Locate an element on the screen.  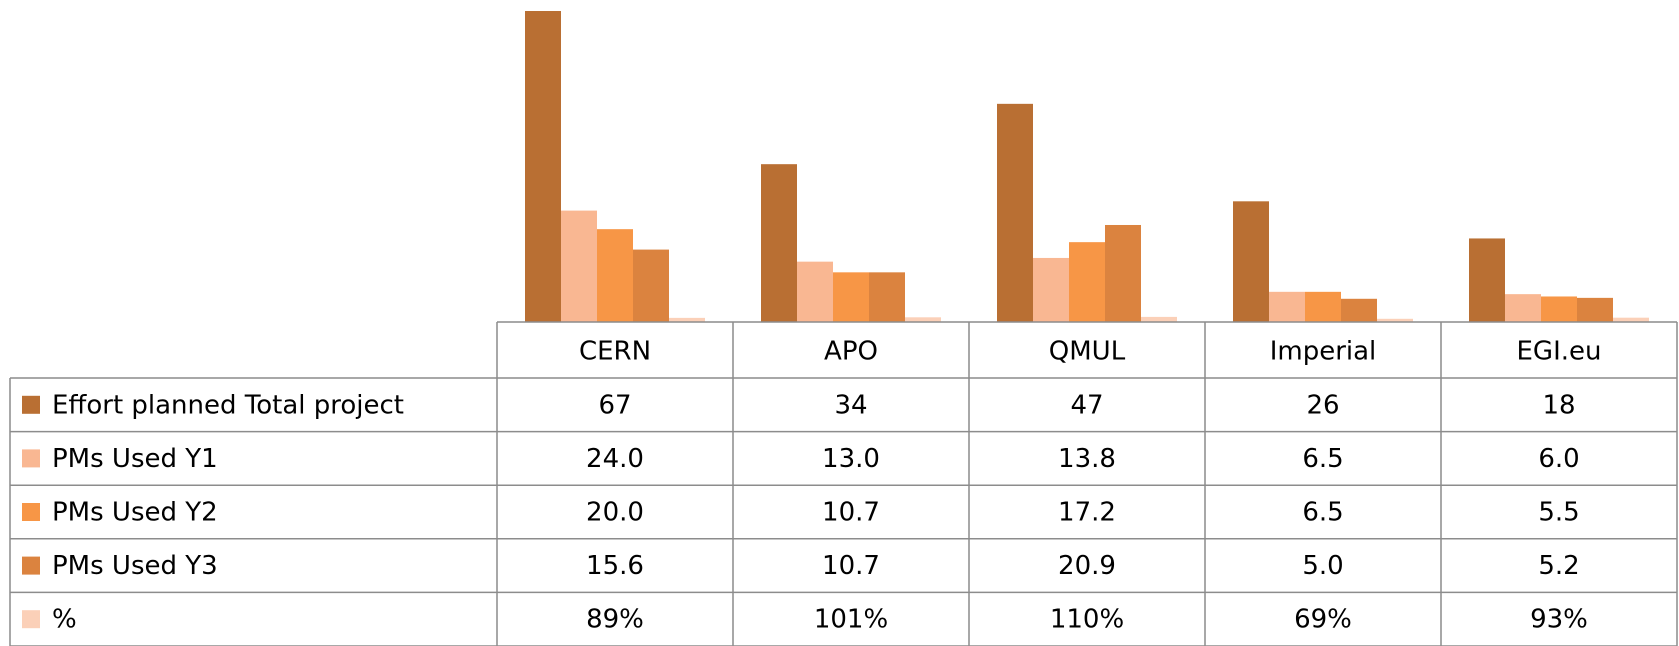
legend-label: % is located at coordinates (64, 620).